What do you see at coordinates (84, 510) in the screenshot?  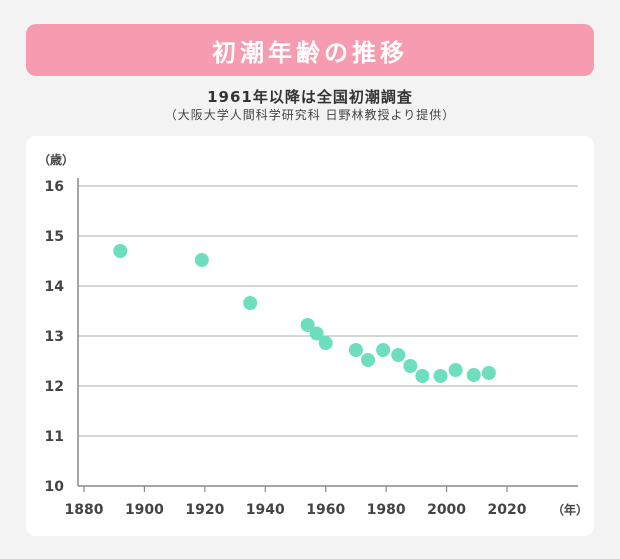 I see `x-tick-label: 1880` at bounding box center [84, 510].